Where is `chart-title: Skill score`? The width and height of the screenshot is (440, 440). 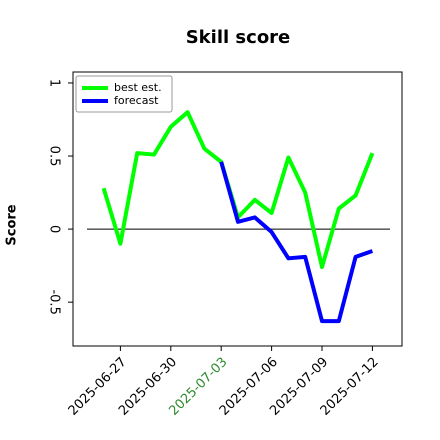 chart-title: Skill score is located at coordinates (238, 37).